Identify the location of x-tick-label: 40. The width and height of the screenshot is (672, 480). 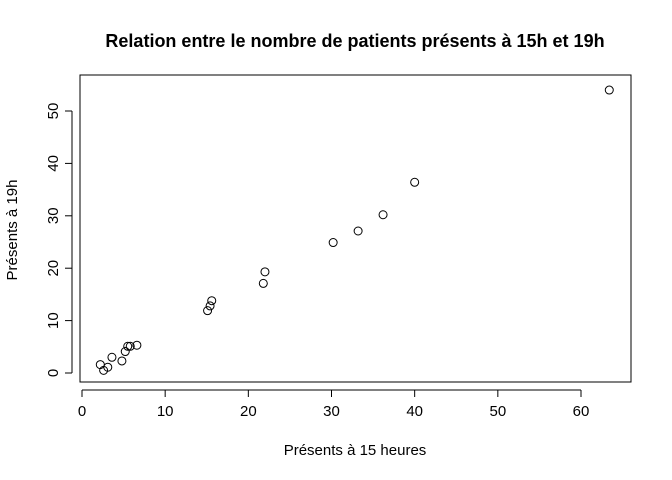
(414, 411).